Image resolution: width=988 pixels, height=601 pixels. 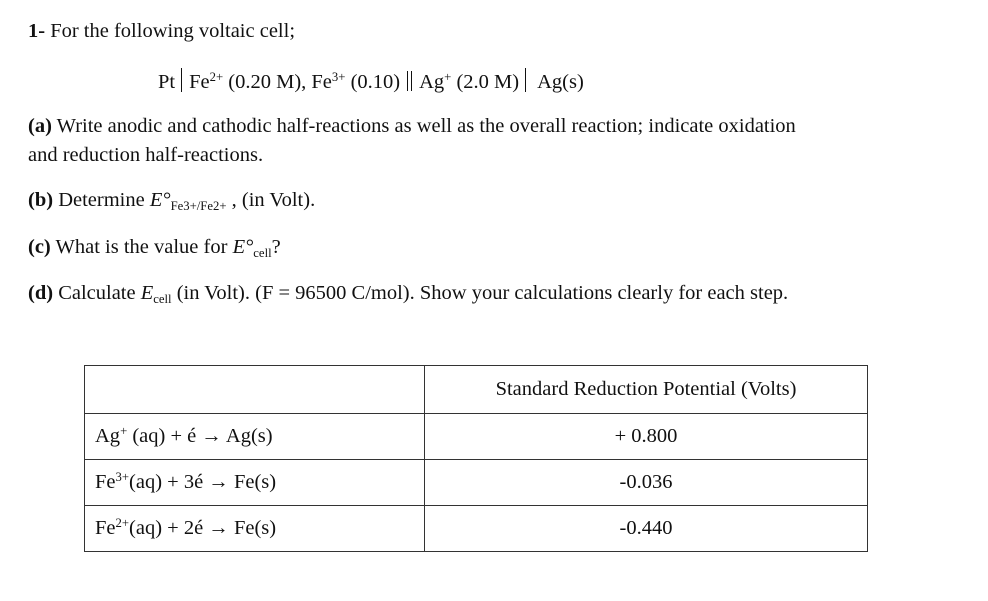 What do you see at coordinates (203, 482) in the screenshot?
I see `reaction-text: (aq) + 3é → Fe(s)` at bounding box center [203, 482].